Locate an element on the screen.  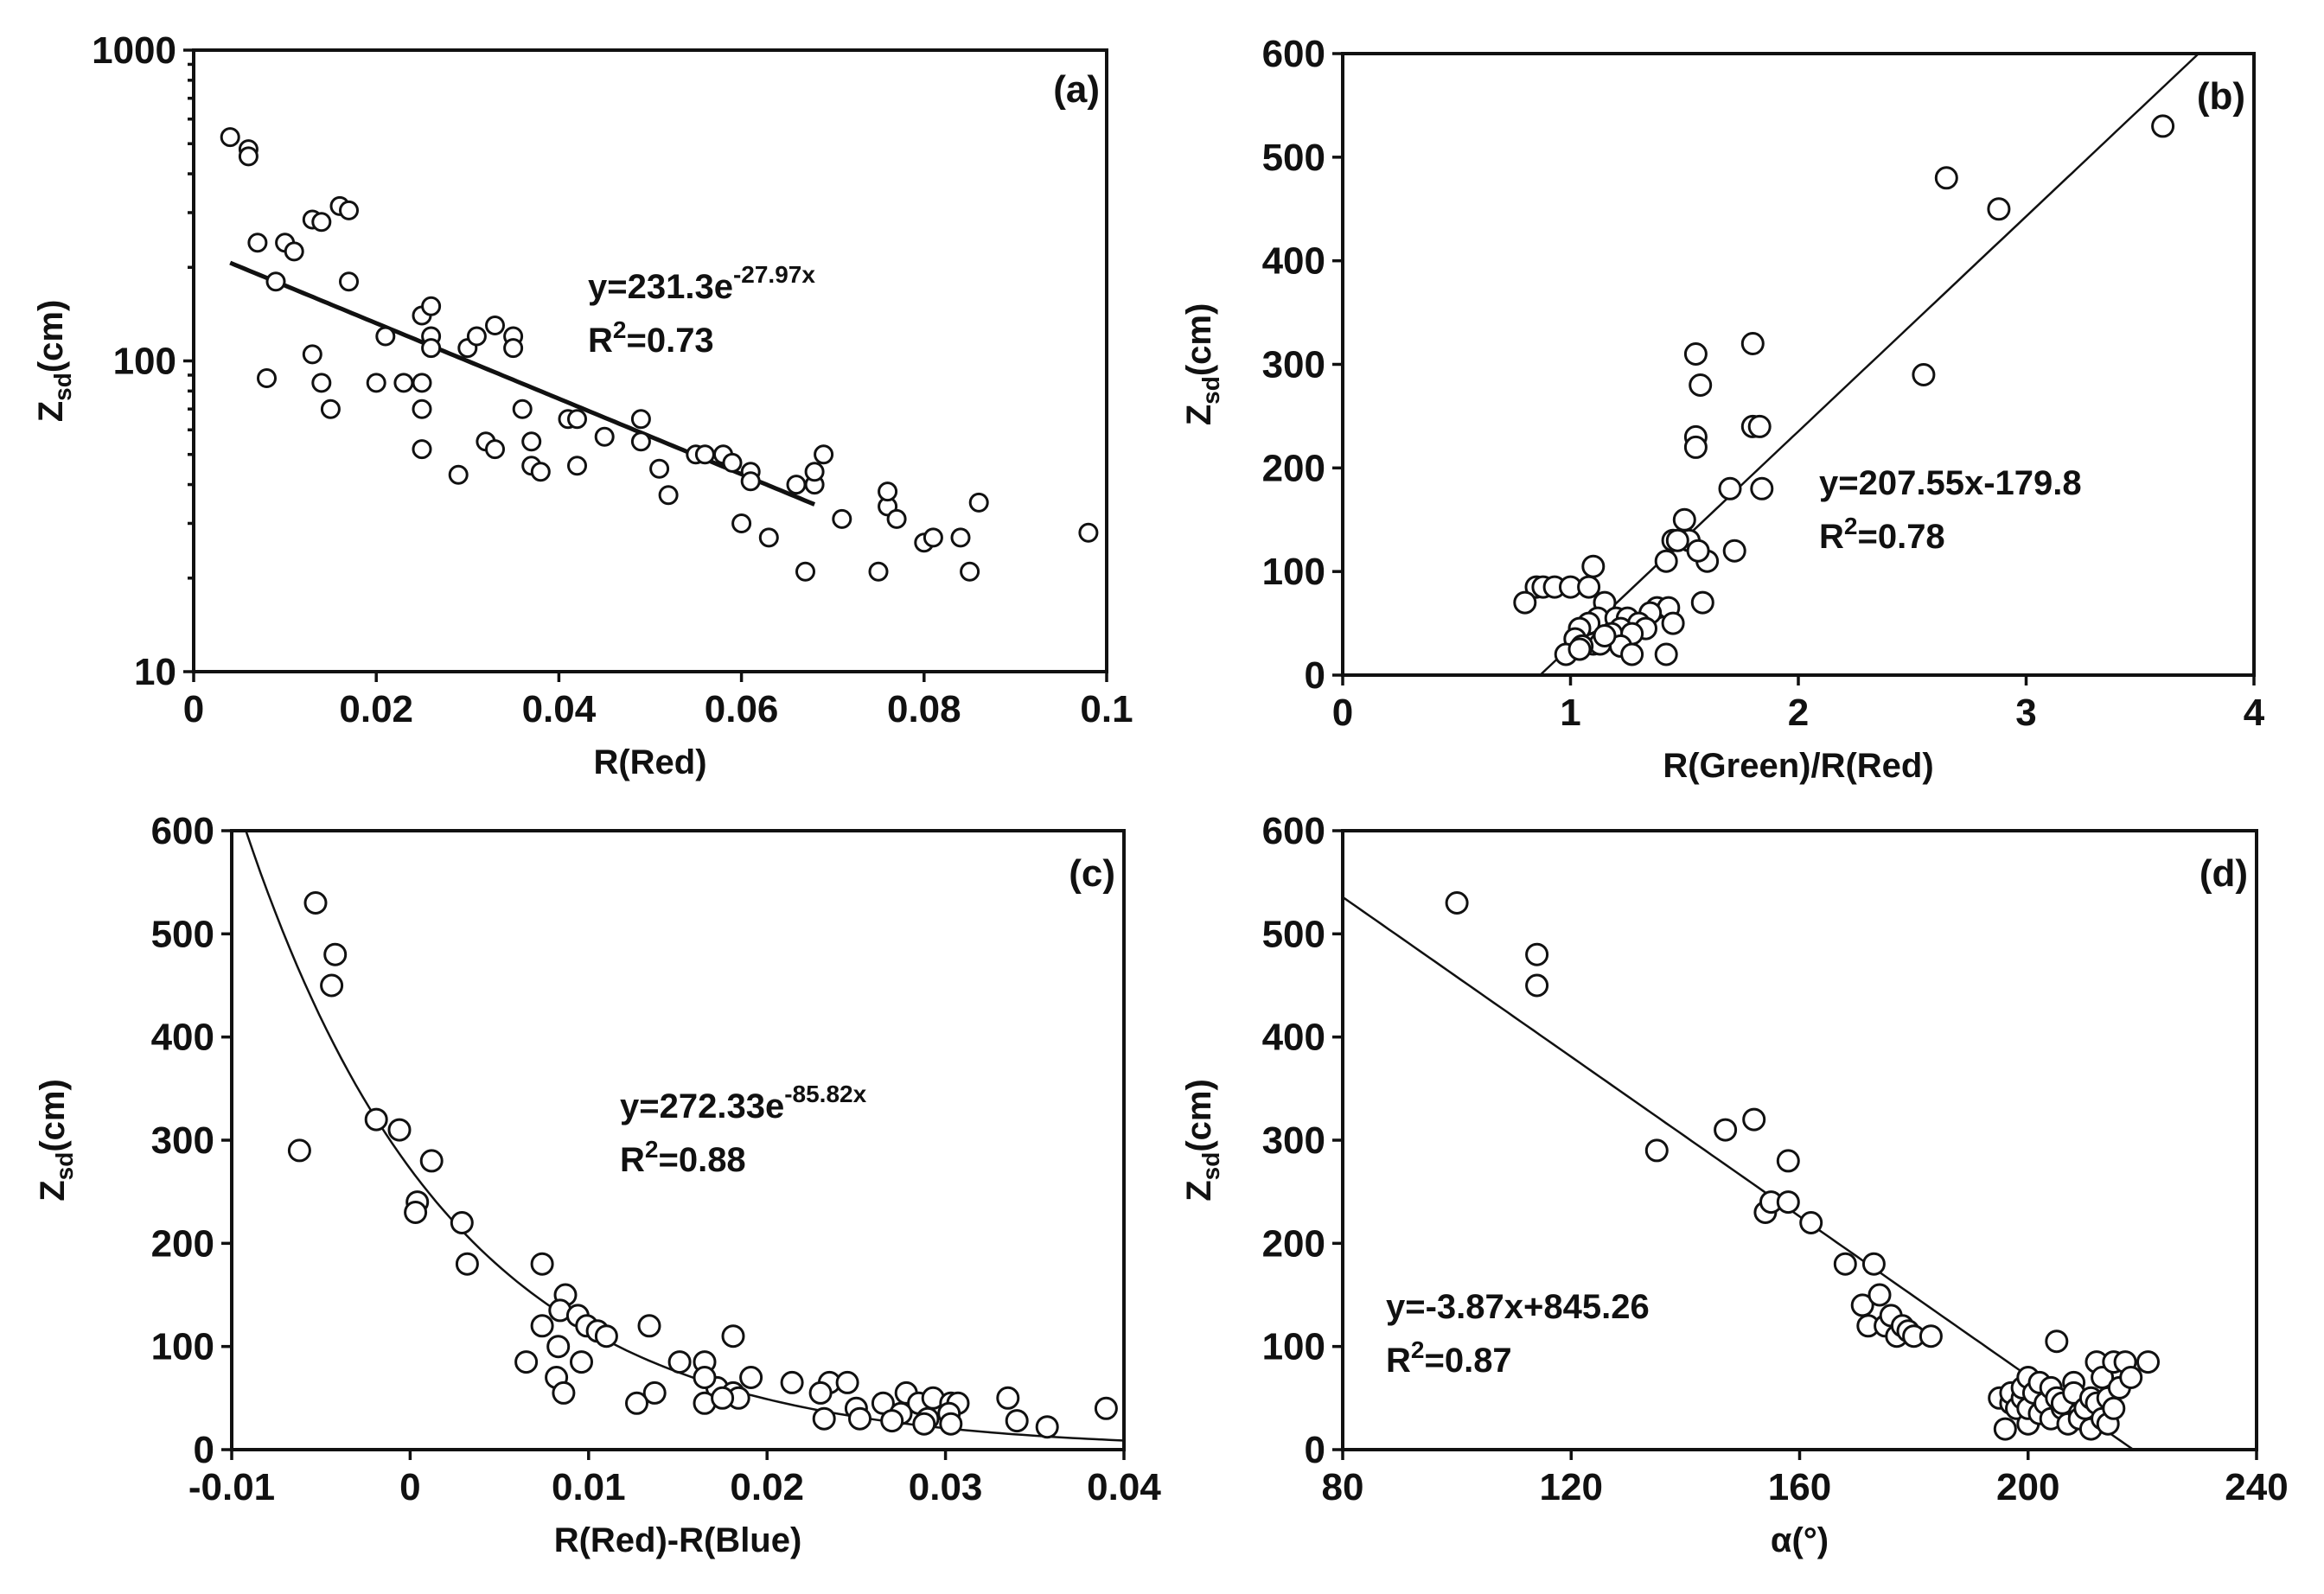
y-tick-label: 500 is located at coordinates (182, 934).